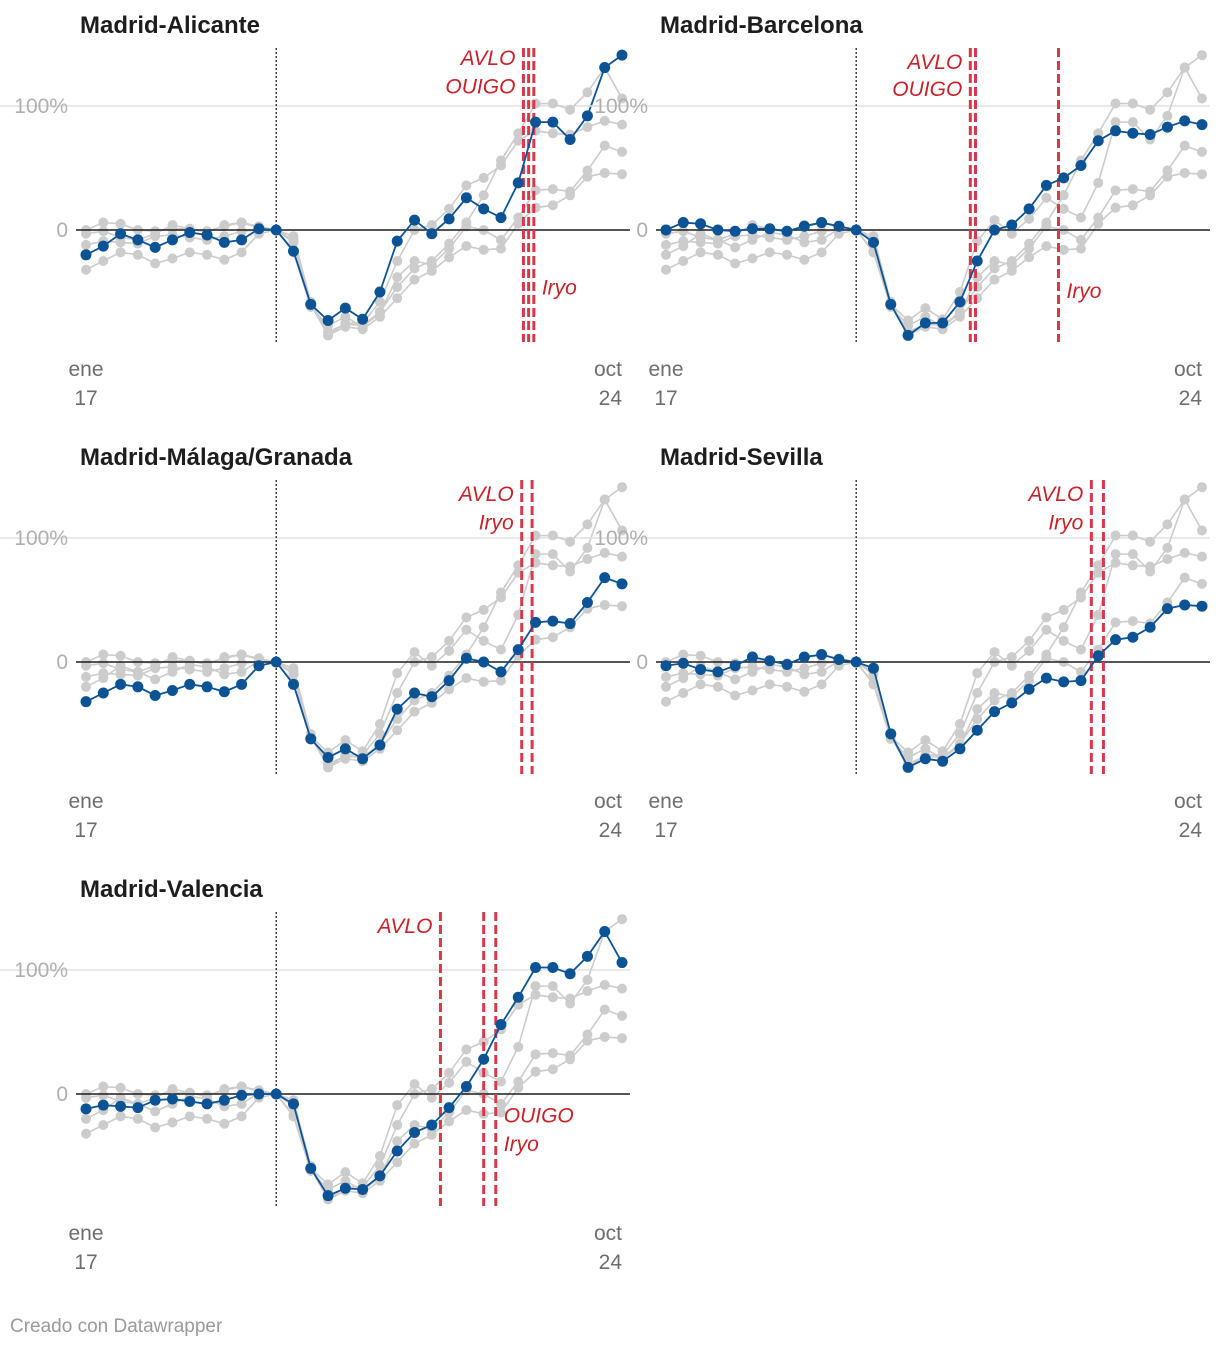  I want to click on chart-title: Madrid-Alicante, so click(170, 25).